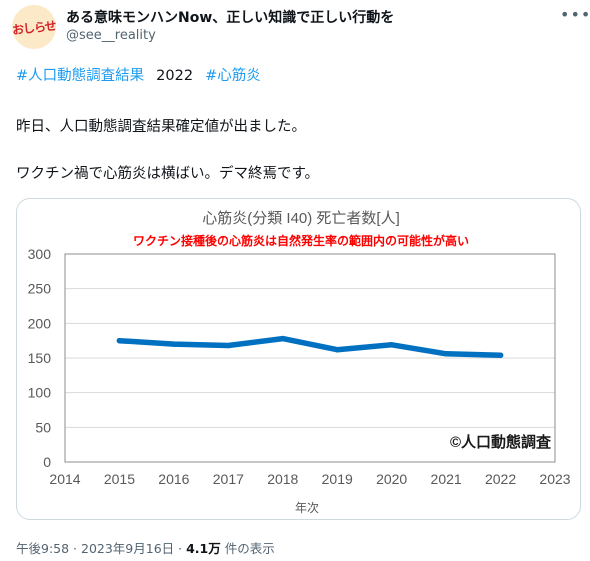  What do you see at coordinates (80, 76) in the screenshot?
I see `hashtag-link: #人口動態調査結果` at bounding box center [80, 76].